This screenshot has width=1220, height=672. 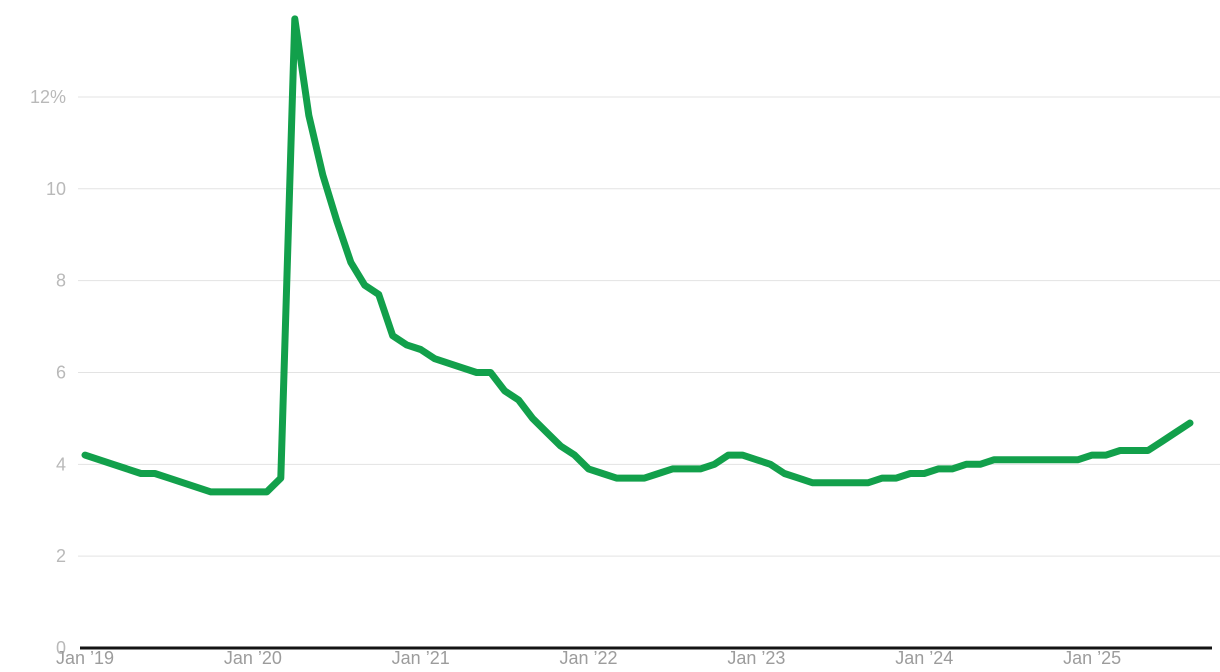 What do you see at coordinates (924, 658) in the screenshot?
I see `x-axis-label: Jan ’24` at bounding box center [924, 658].